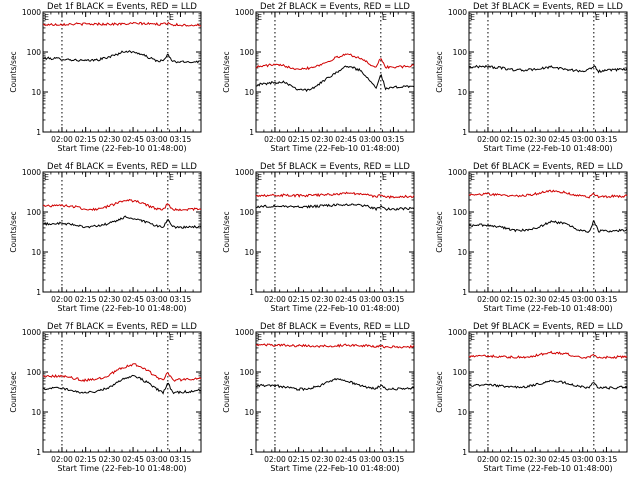 The height and width of the screenshot is (484, 640). What do you see at coordinates (335, 327) in the screenshot?
I see `chart-title: Det 8f BLACK = Events, RED = LLD` at bounding box center [335, 327].